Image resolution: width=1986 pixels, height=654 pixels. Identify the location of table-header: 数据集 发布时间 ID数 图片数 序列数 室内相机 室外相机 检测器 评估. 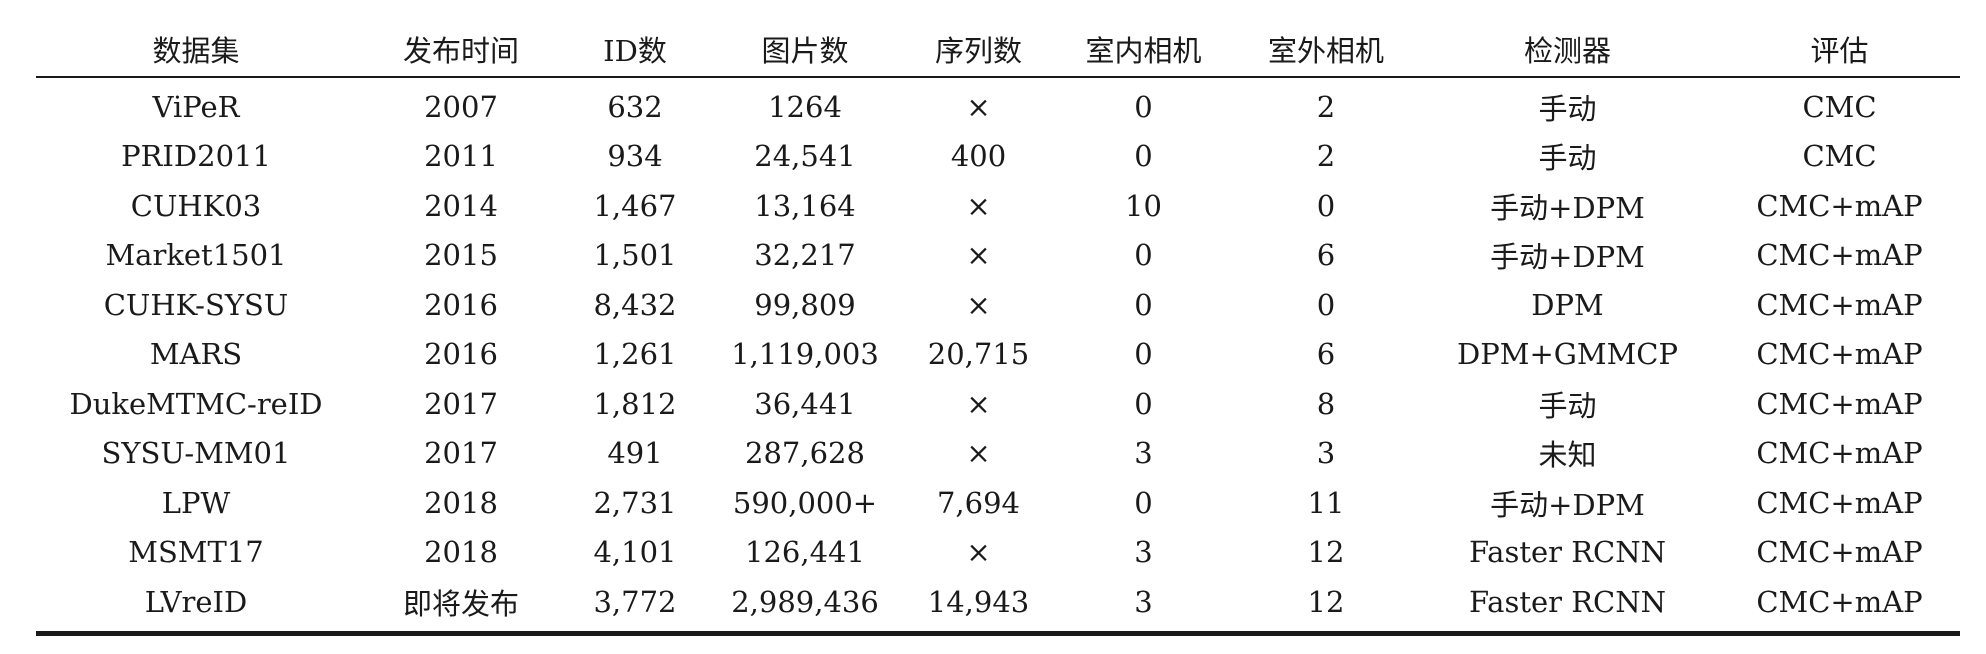
(998, 49).